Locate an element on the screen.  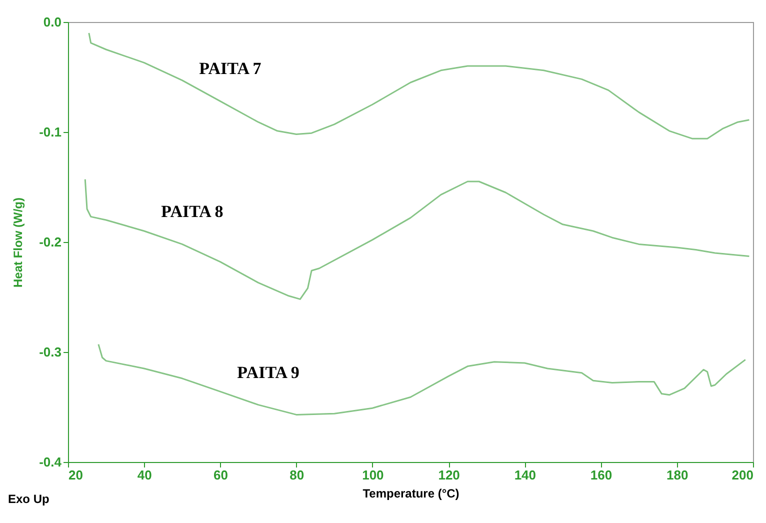
x-tick-label: 60 is located at coordinates (220, 475).